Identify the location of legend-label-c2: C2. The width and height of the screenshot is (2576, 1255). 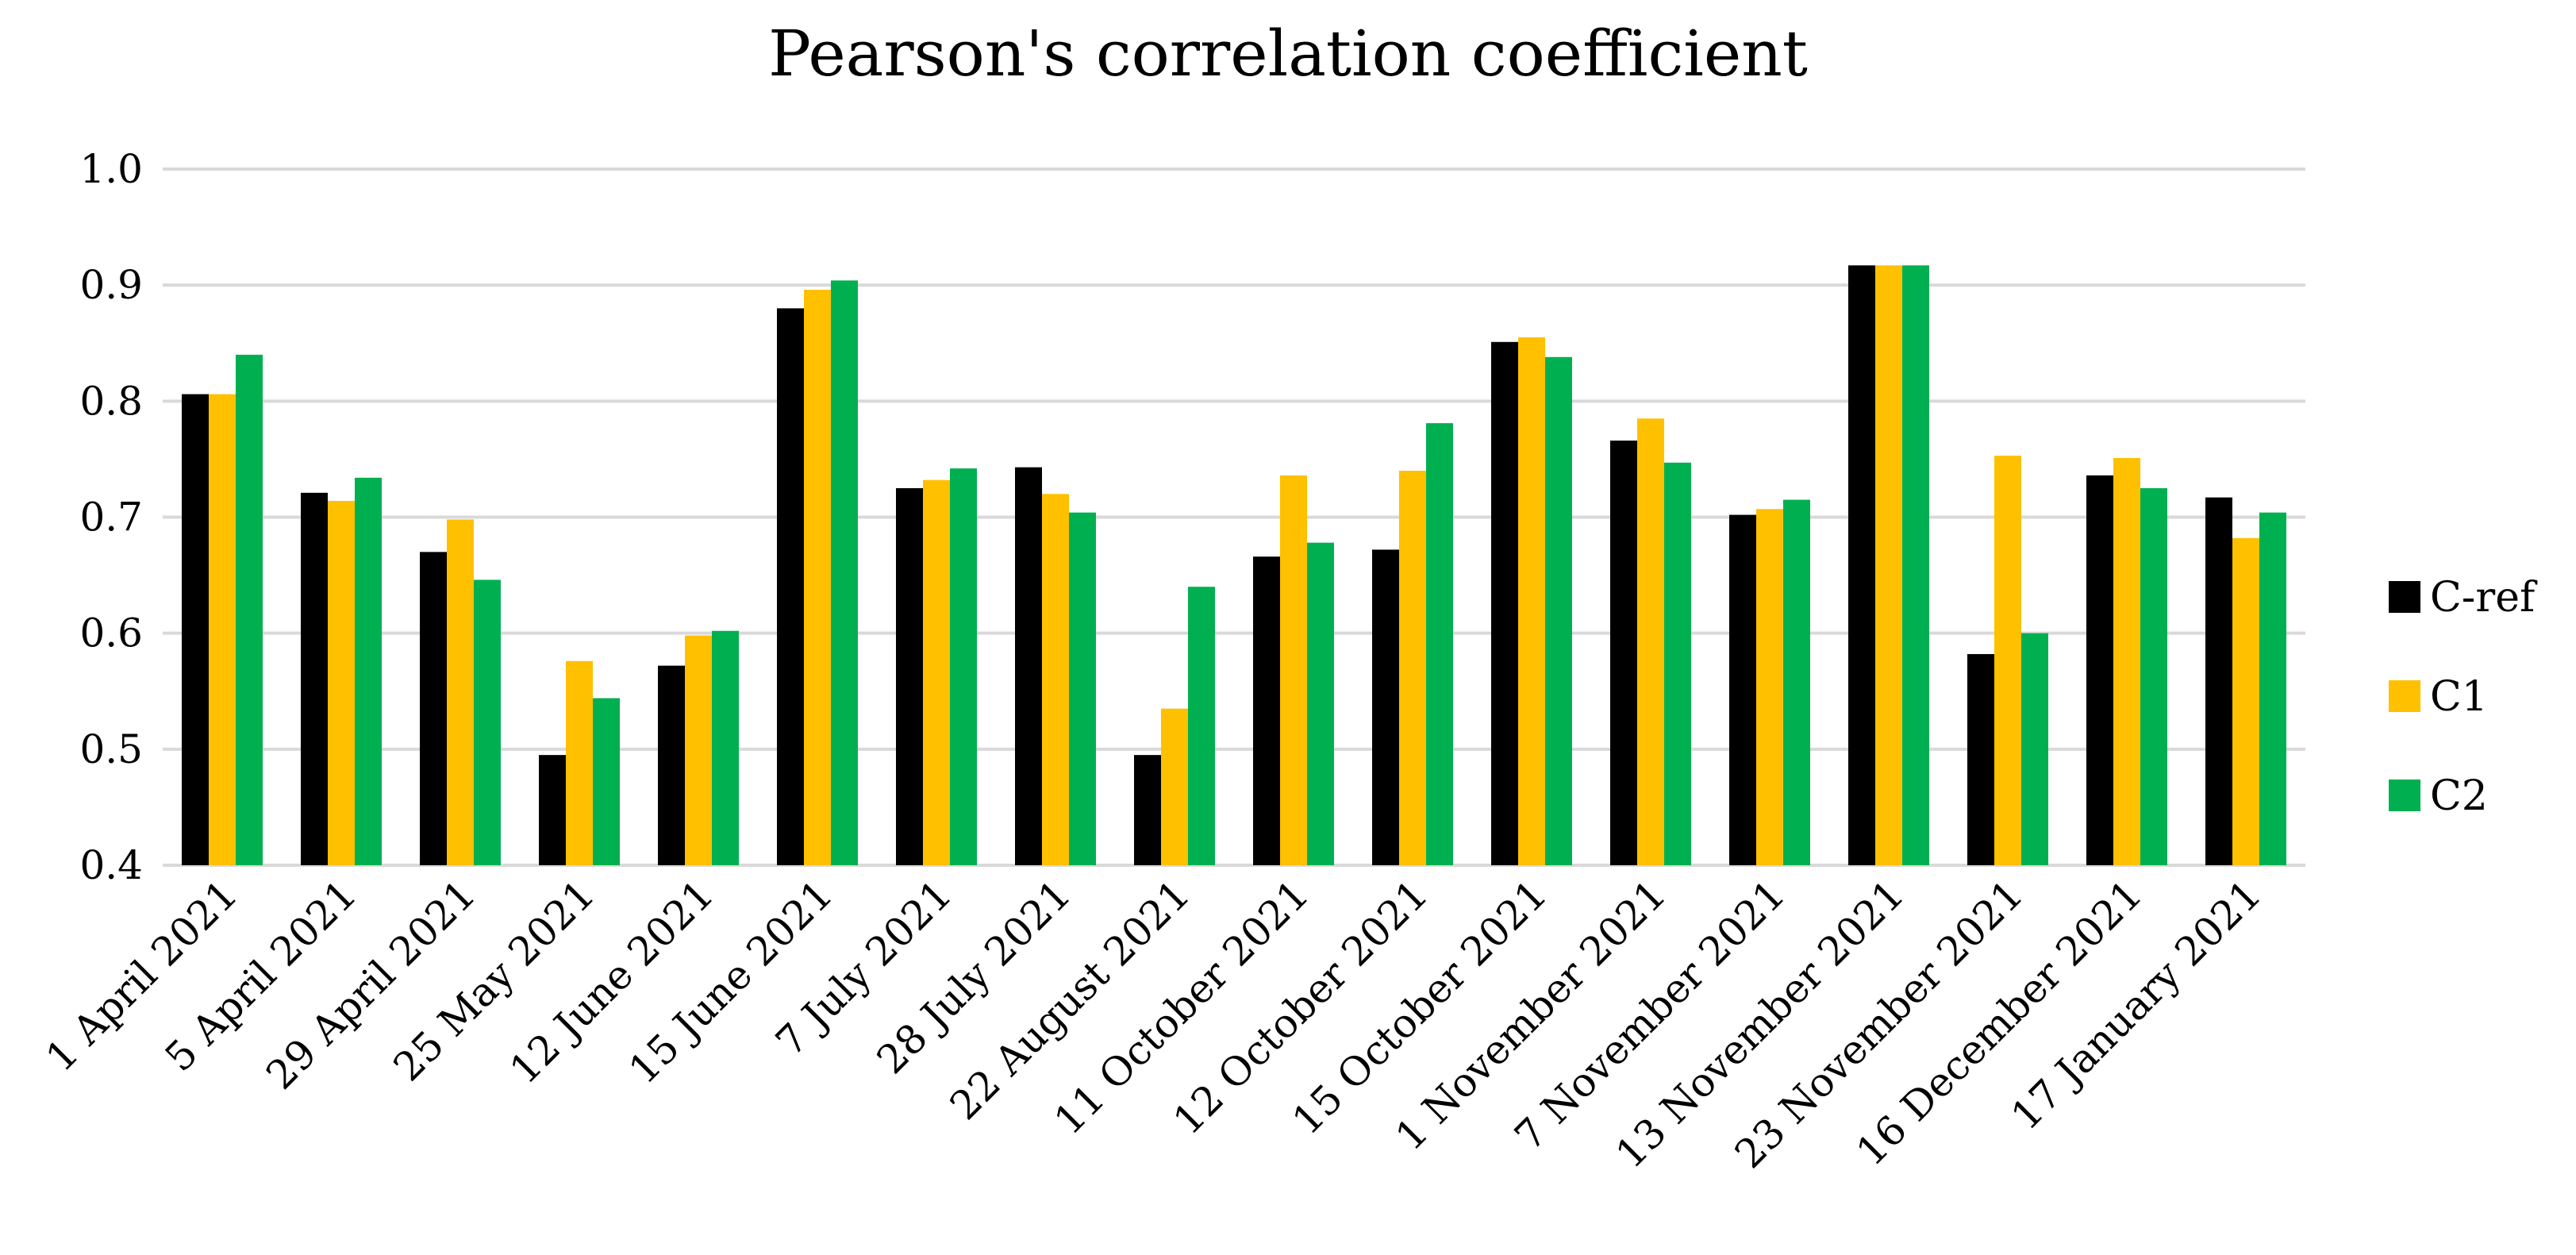
(2459, 796).